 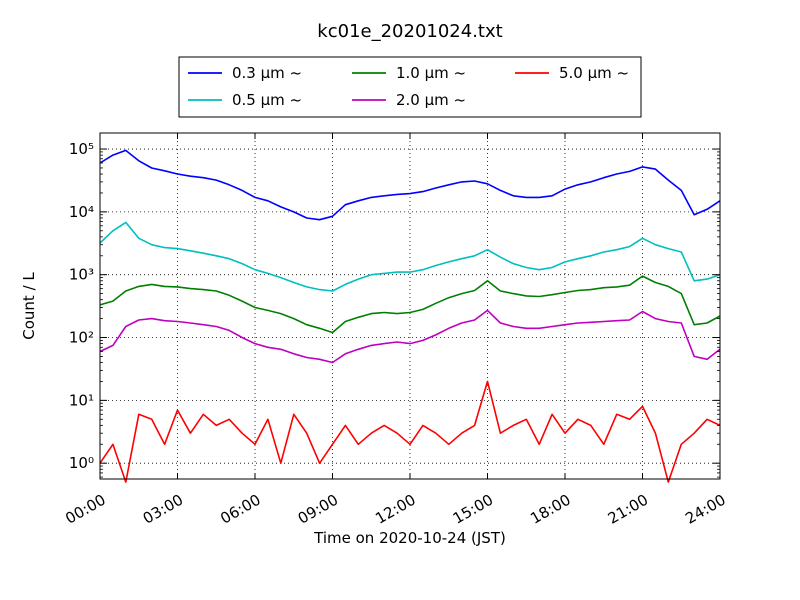 What do you see at coordinates (81, 212) in the screenshot?
I see `y-tick-label: 10⁴` at bounding box center [81, 212].